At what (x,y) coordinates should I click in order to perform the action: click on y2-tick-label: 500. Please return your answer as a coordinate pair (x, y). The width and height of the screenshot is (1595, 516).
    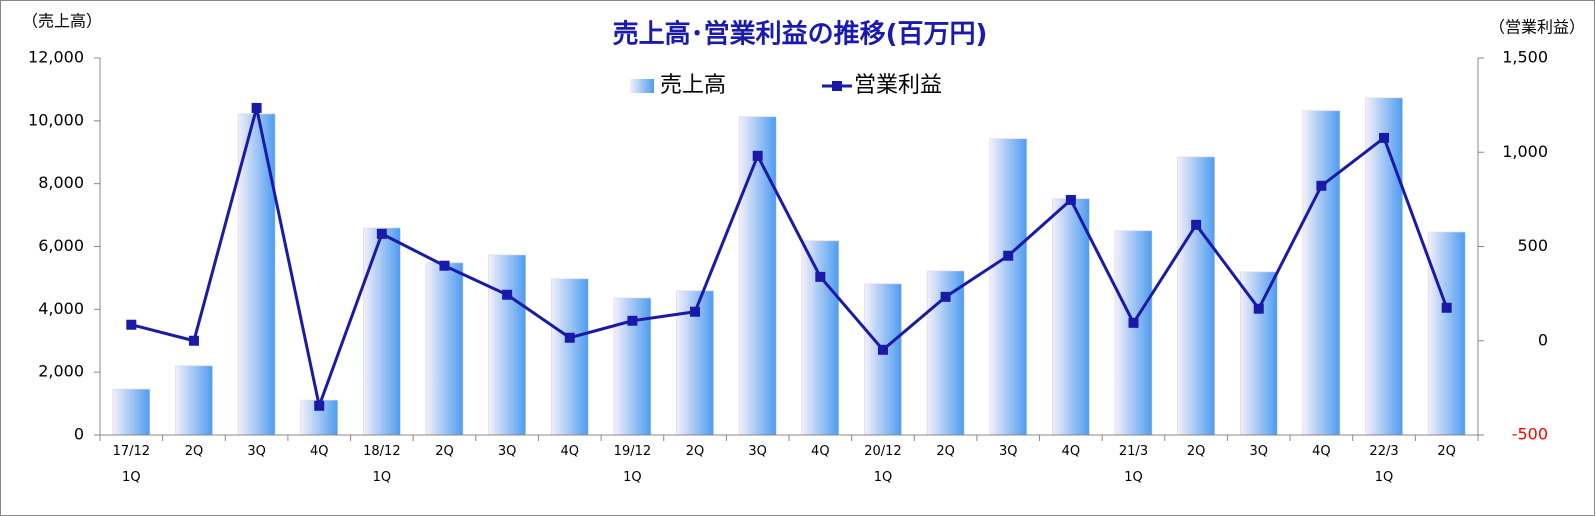
    Looking at the image, I should click on (1532, 245).